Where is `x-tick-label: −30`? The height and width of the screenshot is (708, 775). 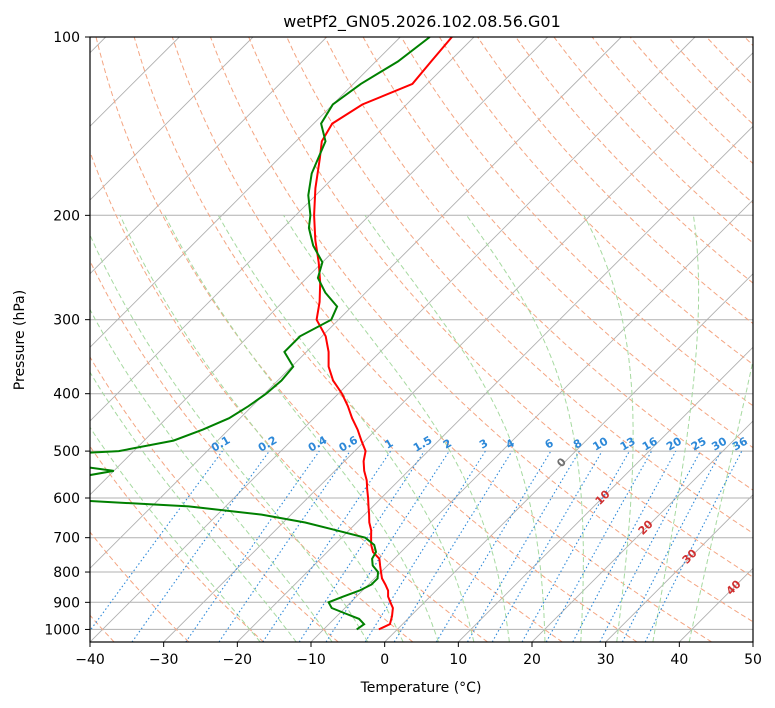
x-tick-label: −30 is located at coordinates (164, 660).